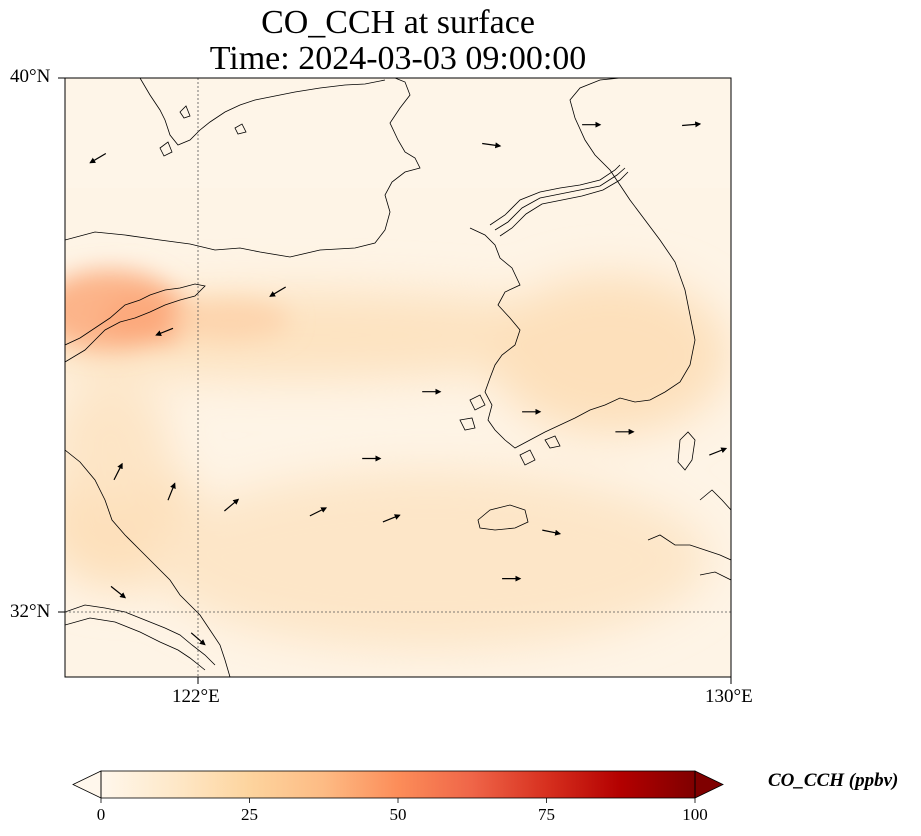  I want to click on colorbar-gradient, so click(398, 784).